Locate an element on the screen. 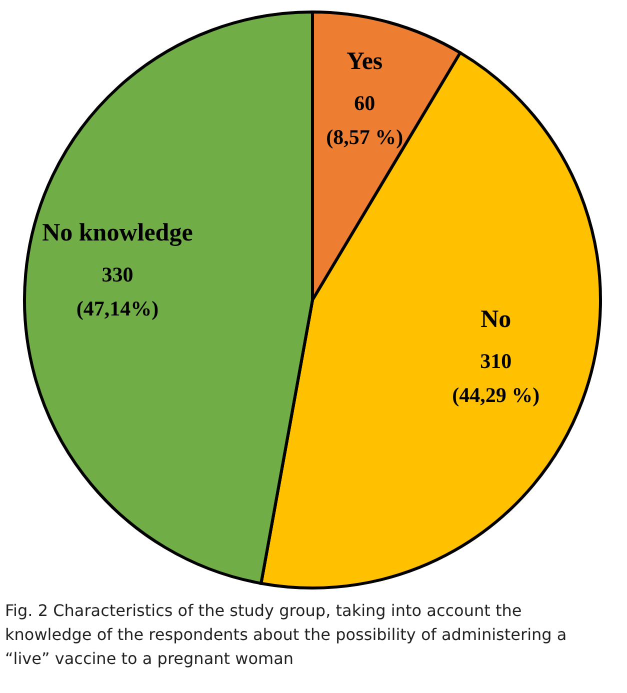  data-label: 330 (47,14%) is located at coordinates (117, 291).